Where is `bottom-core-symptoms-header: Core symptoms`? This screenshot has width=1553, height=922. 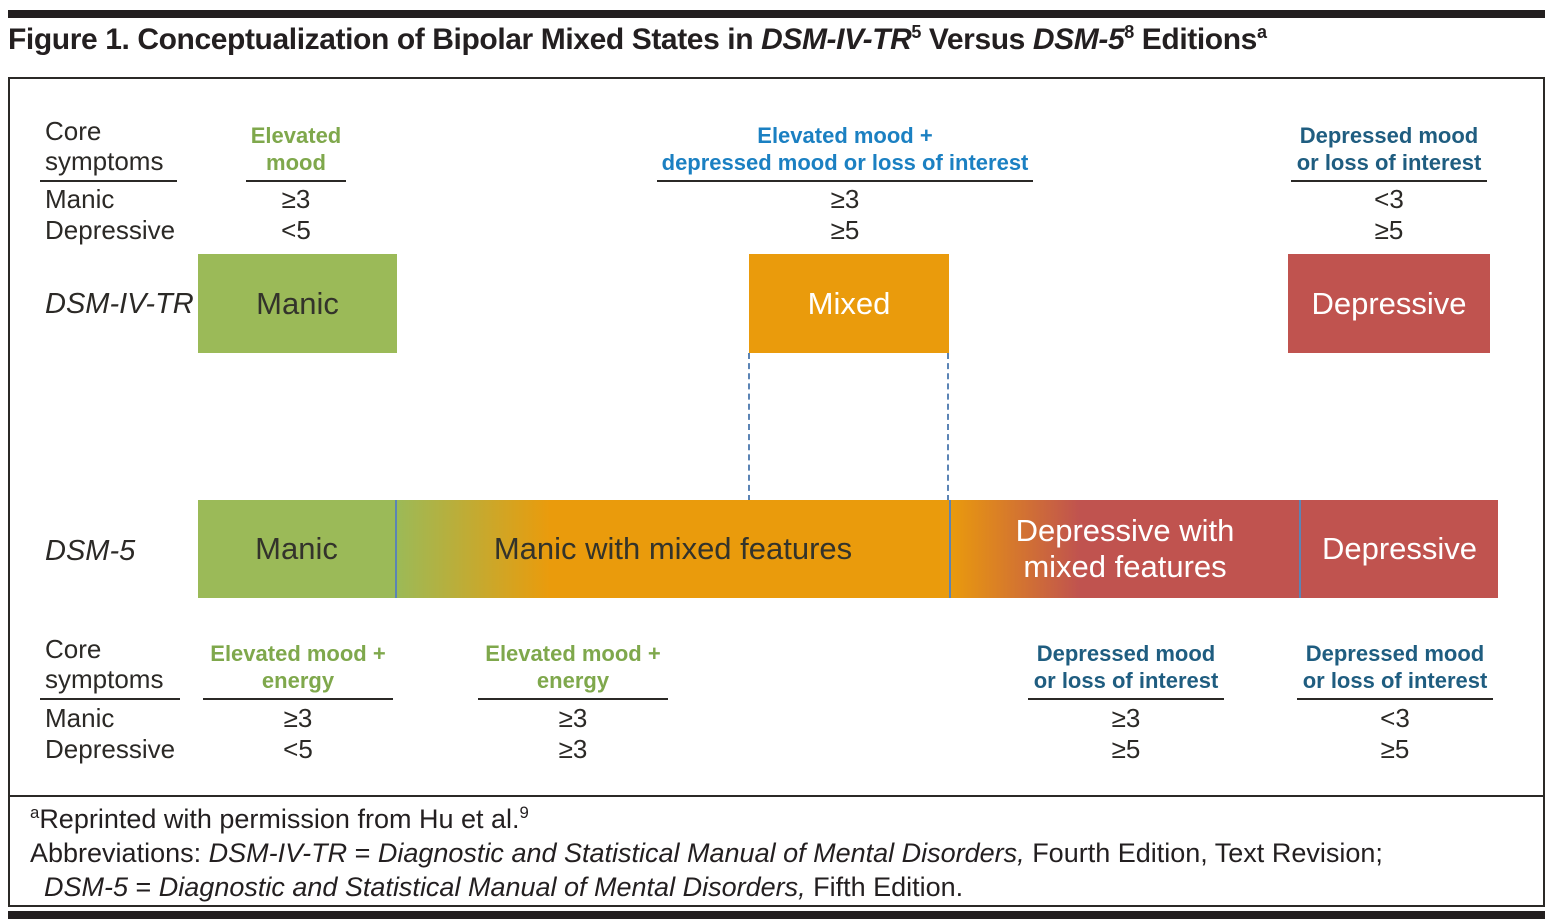
bottom-core-symptoms-header: Core symptoms is located at coordinates (110, 664).